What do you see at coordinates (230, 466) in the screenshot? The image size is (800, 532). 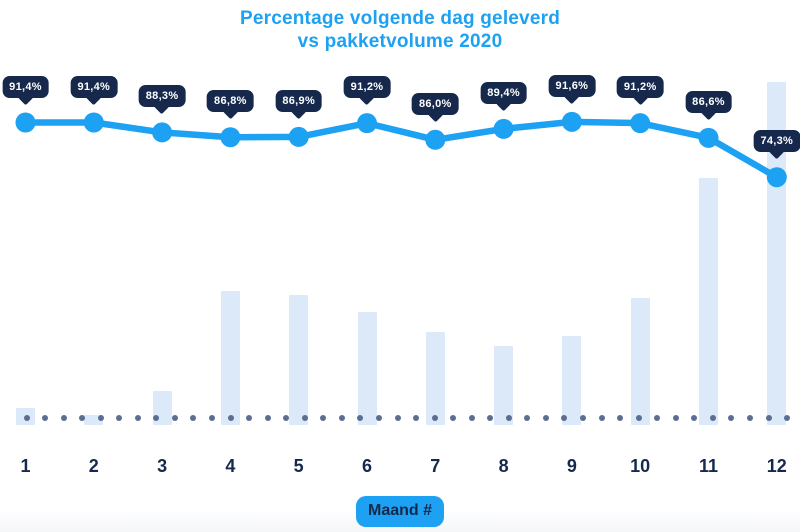 I see `month-label: 4` at bounding box center [230, 466].